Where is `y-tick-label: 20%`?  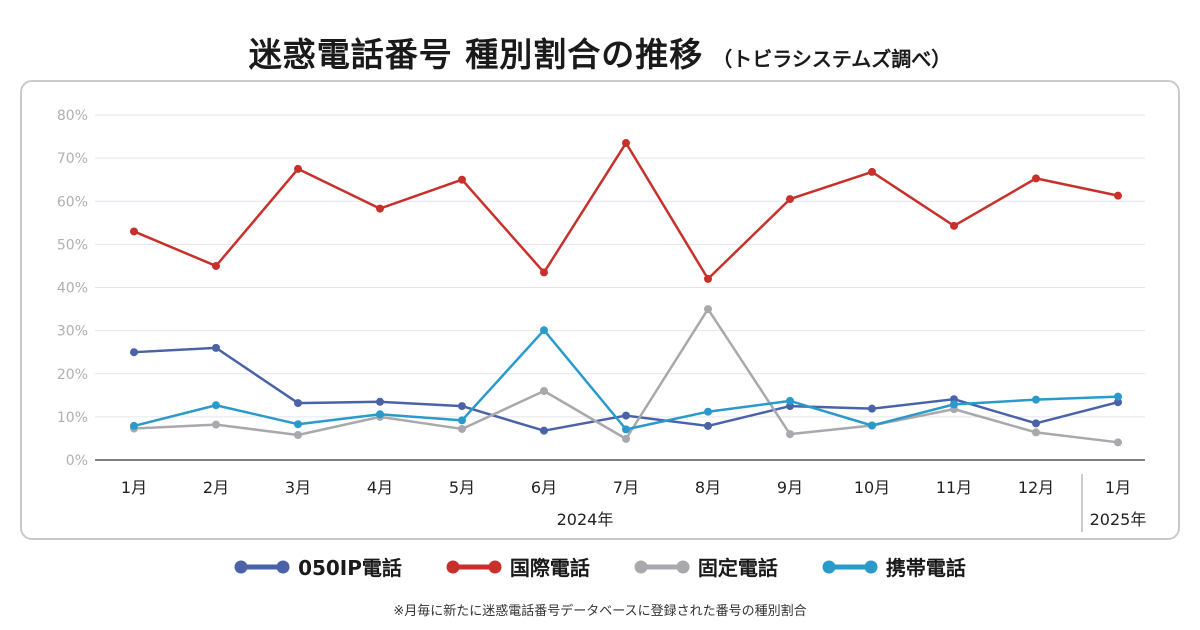
y-tick-label: 20% is located at coordinates (72, 375).